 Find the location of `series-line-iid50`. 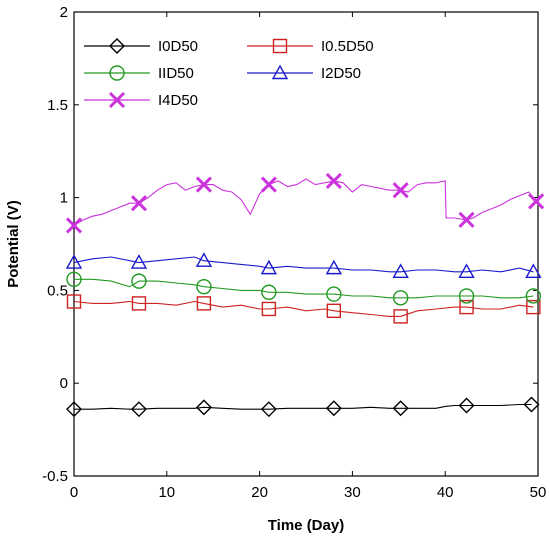

series-line-iid50 is located at coordinates (304, 288).